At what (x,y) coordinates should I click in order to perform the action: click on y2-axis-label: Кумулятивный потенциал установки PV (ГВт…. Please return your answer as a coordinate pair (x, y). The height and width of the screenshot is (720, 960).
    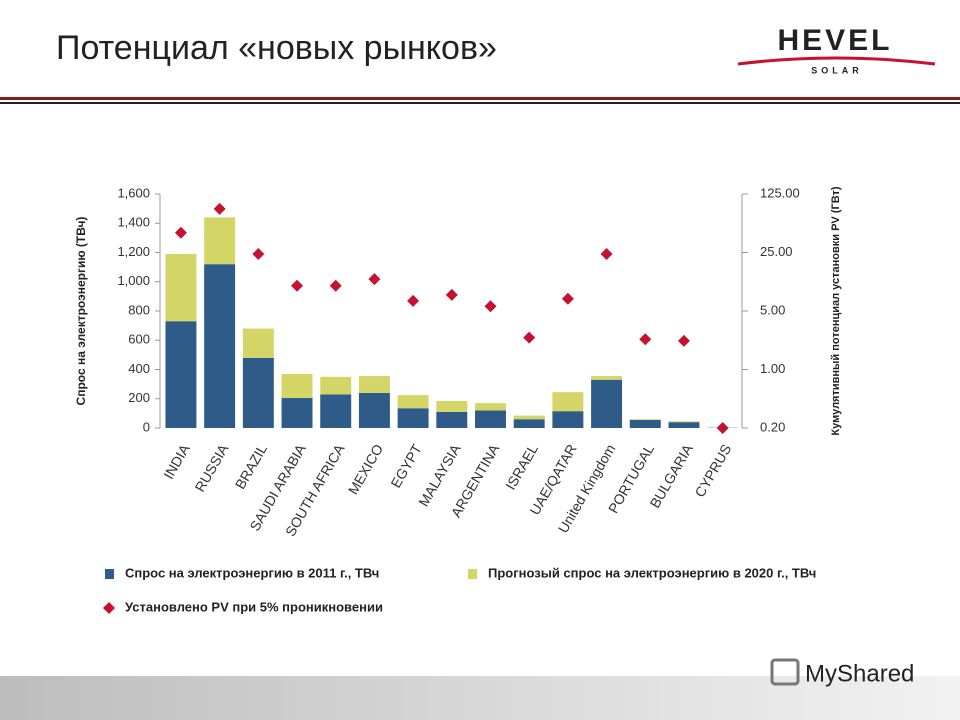
    Looking at the image, I should click on (836, 310).